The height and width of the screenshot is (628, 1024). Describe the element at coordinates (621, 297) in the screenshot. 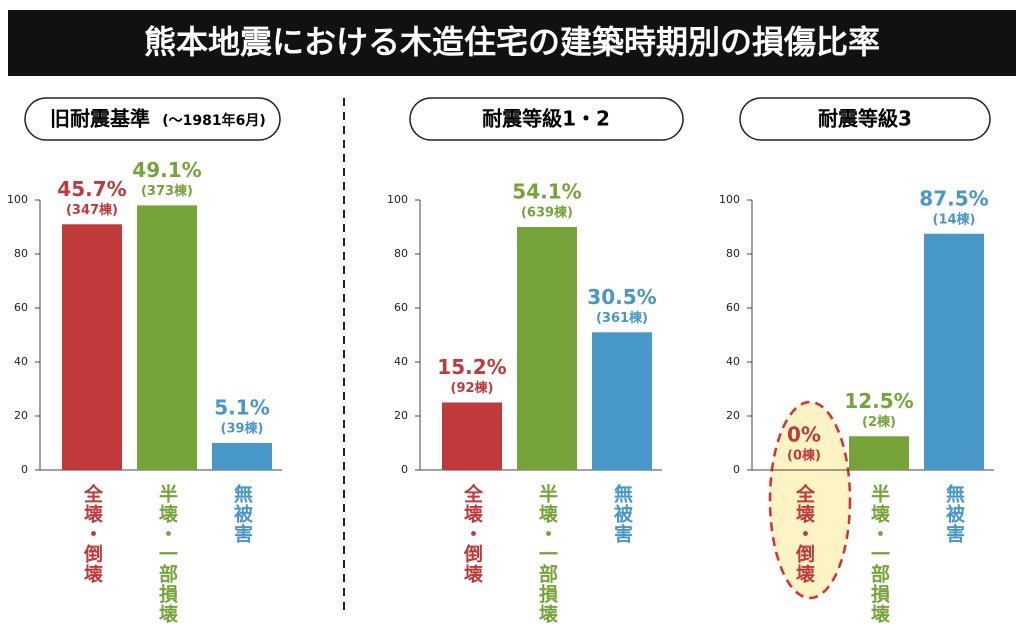

I see `percent-label: 30.5%` at that location.